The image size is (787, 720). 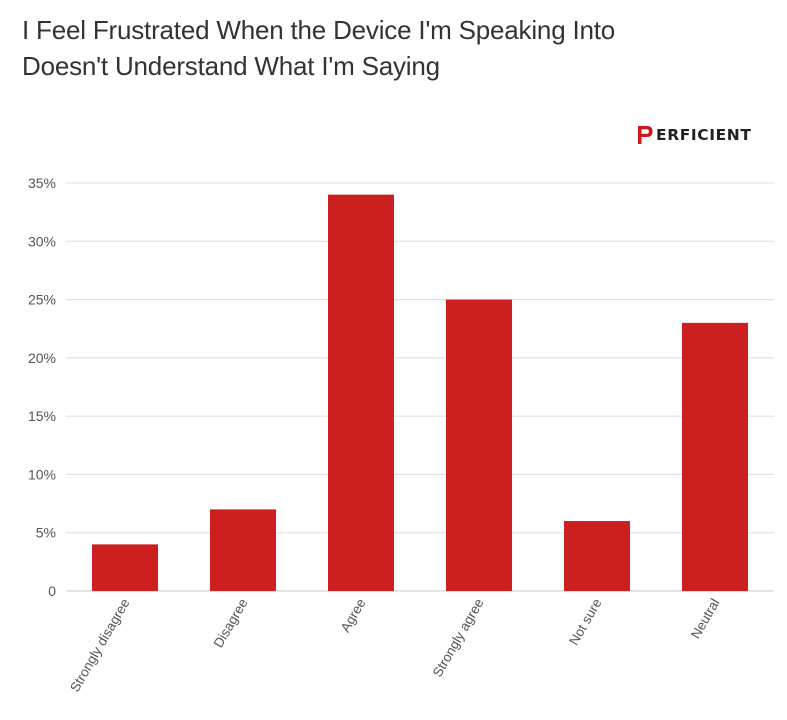 What do you see at coordinates (458, 638) in the screenshot?
I see `x-tick-label: Strongly agree` at bounding box center [458, 638].